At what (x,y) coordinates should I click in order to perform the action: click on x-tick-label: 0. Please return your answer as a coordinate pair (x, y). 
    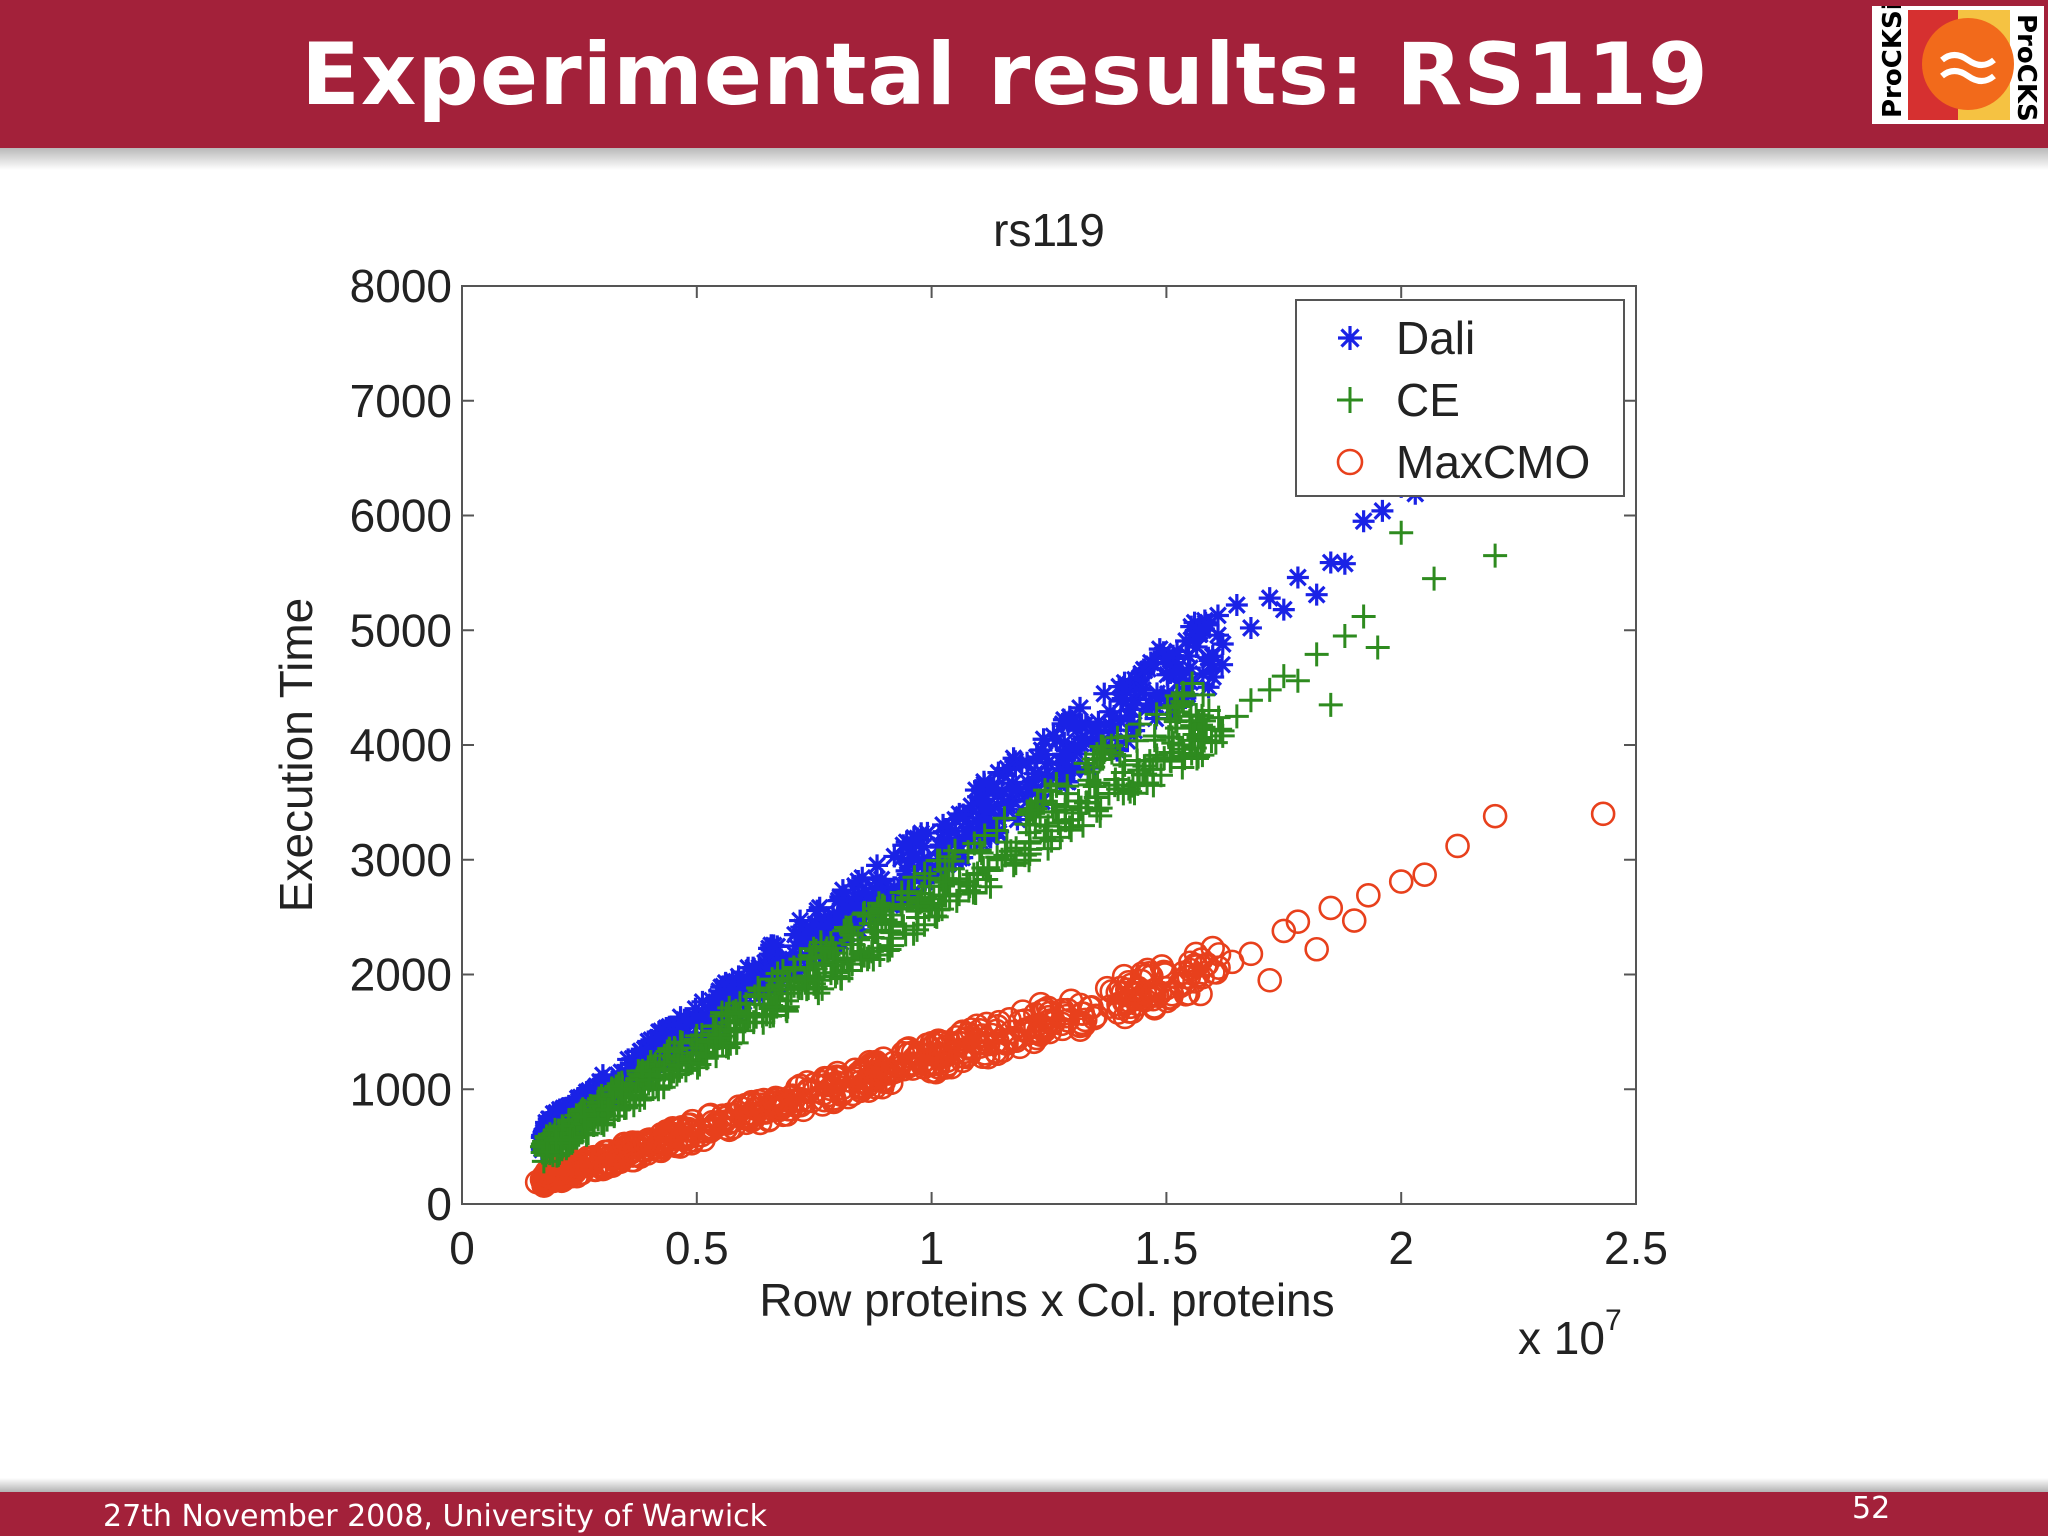
    Looking at the image, I should click on (462, 1248).